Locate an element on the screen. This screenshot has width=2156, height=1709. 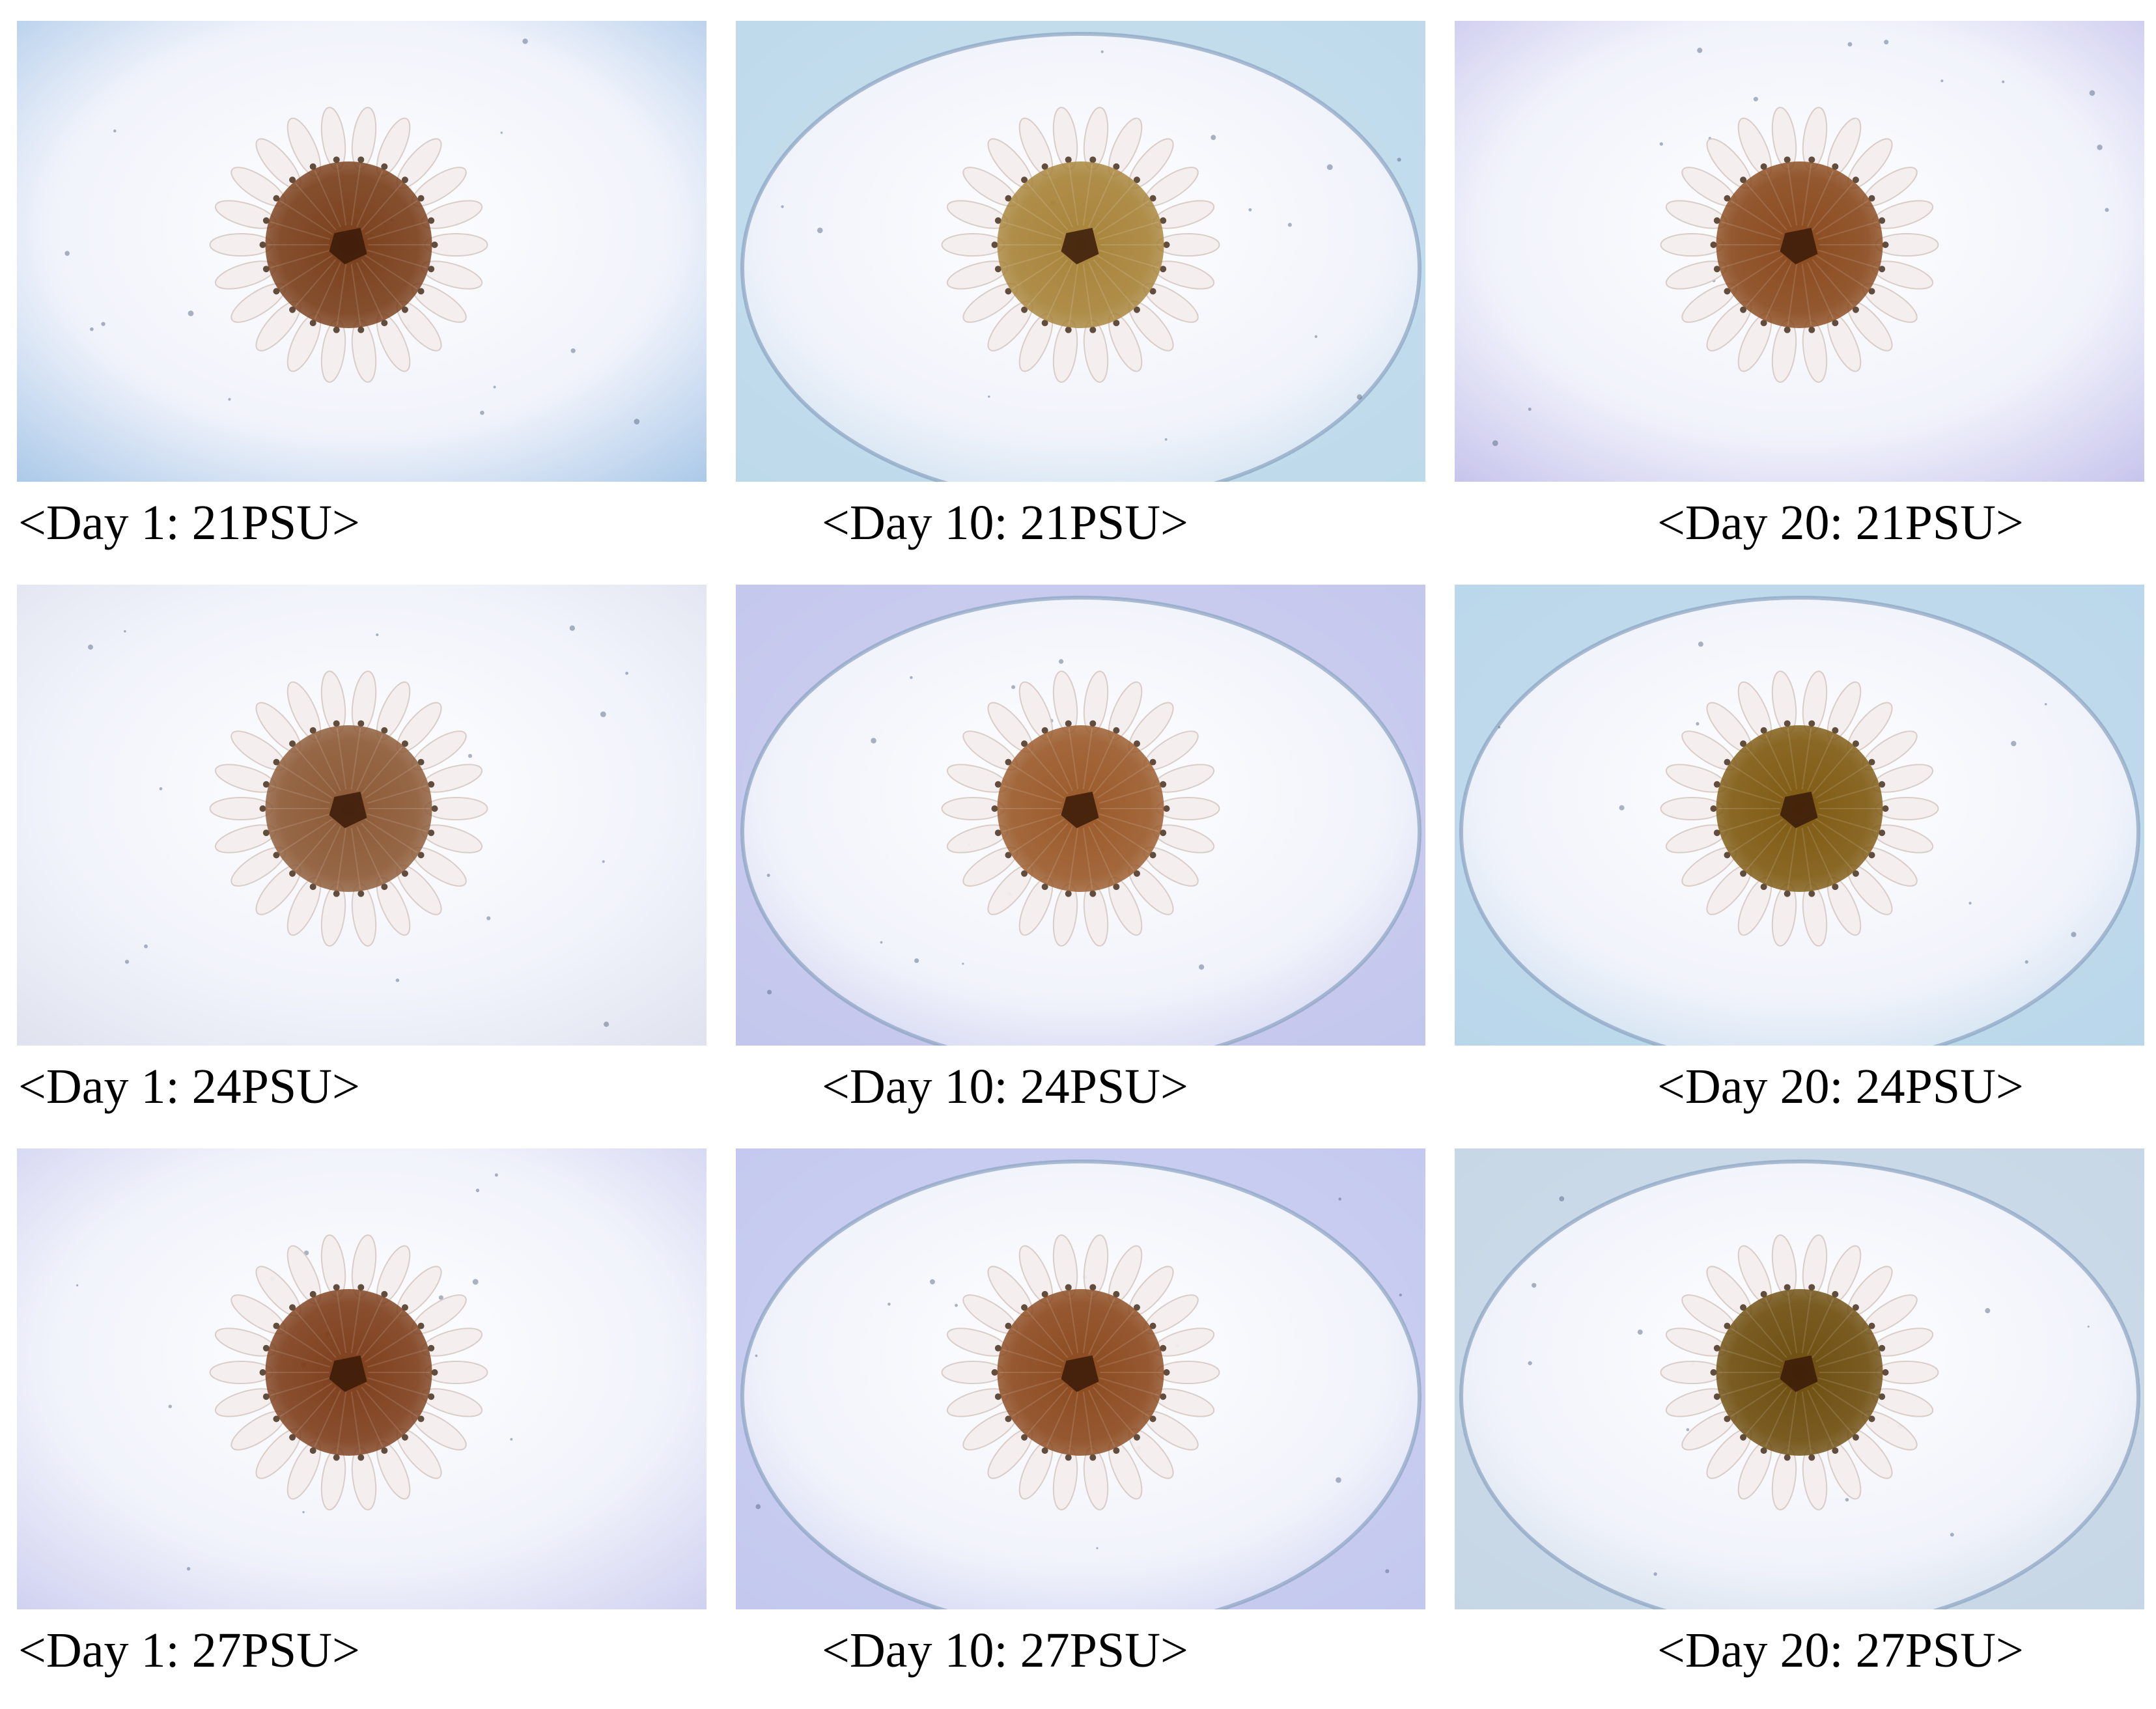
panel-caption: <Day 1: 27PSU> is located at coordinates (189, 1650).